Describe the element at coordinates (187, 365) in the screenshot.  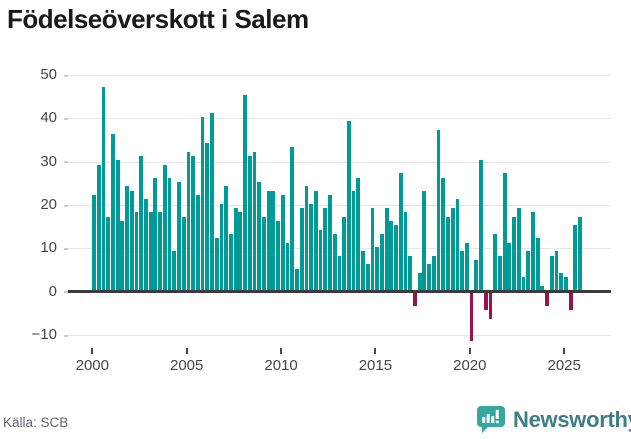
I see `x-tick-label: 2005` at that location.